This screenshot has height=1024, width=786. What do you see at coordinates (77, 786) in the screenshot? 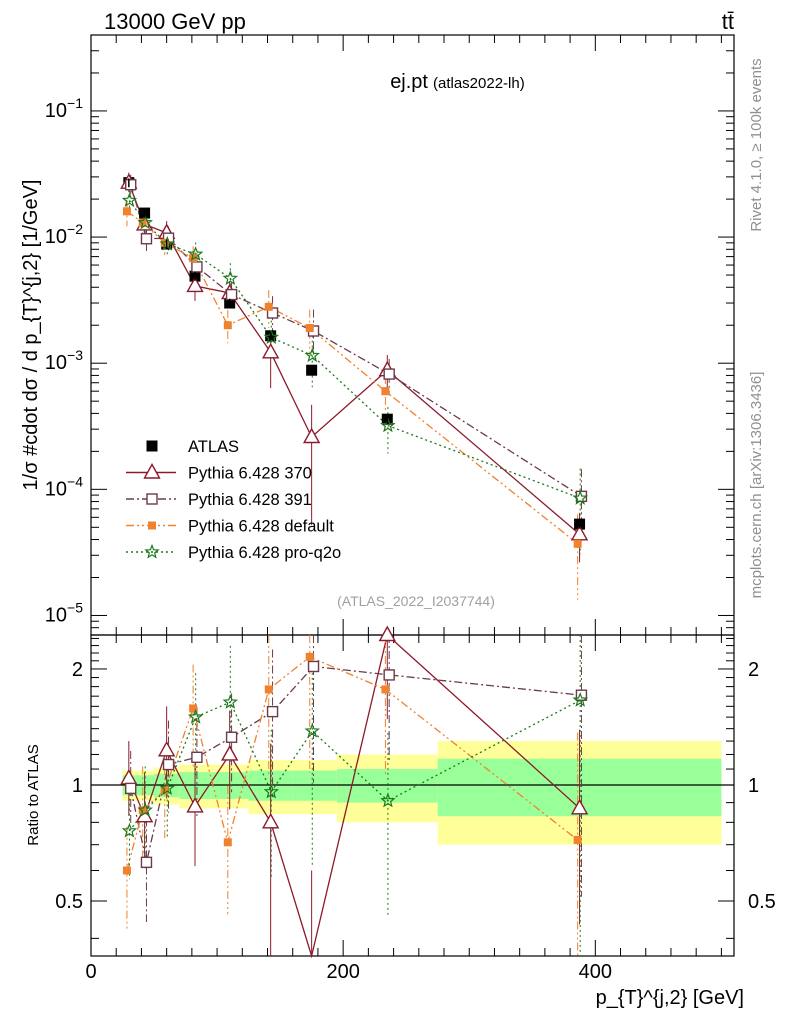
I see `ratio-tick-label: 1` at bounding box center [77, 786].